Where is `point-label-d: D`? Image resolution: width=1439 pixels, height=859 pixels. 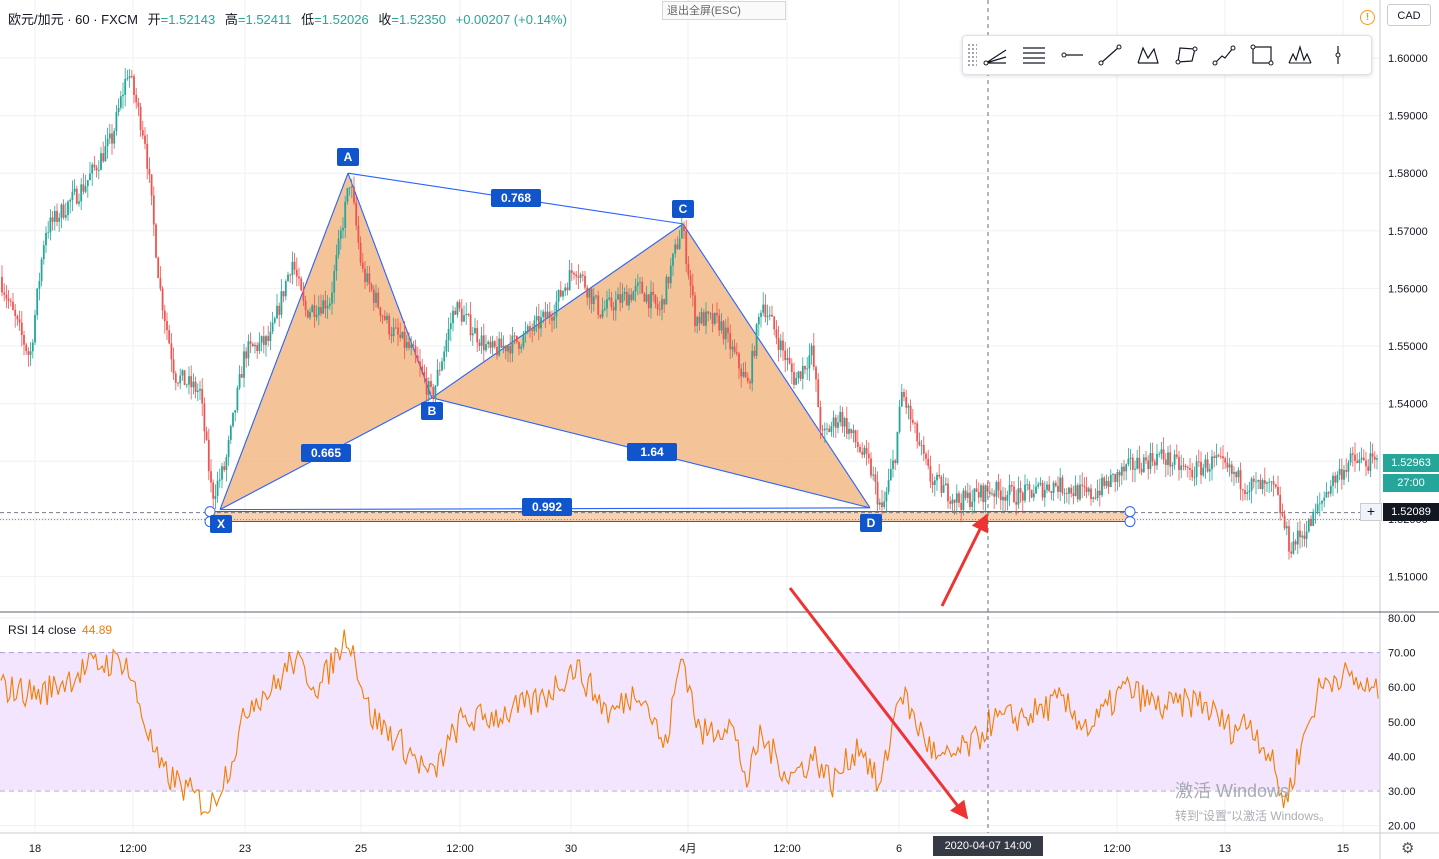
point-label-d: D is located at coordinates (871, 523).